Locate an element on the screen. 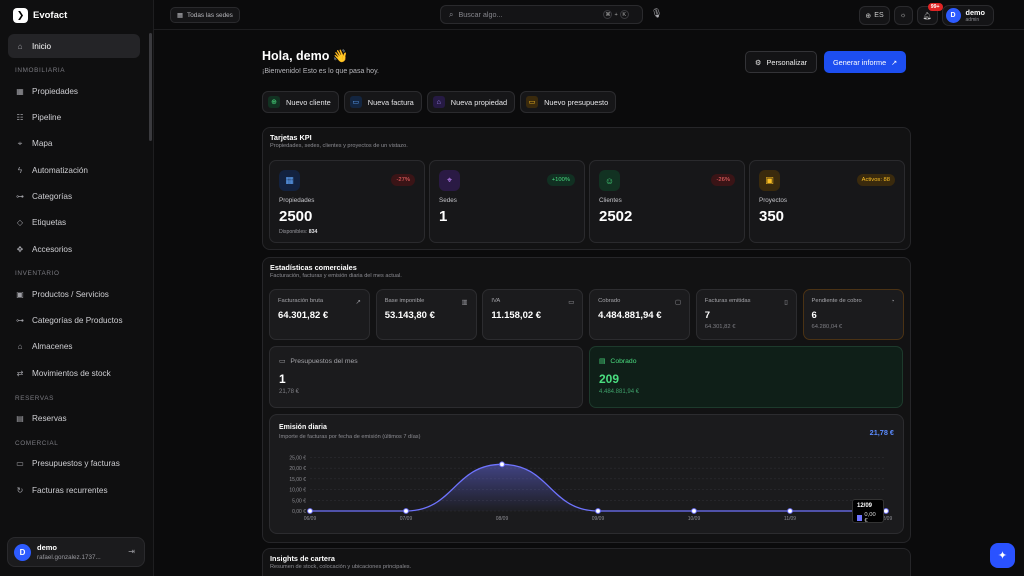 The height and width of the screenshot is (576, 1024). stat-value: 4.484.881,94 € is located at coordinates (630, 315).